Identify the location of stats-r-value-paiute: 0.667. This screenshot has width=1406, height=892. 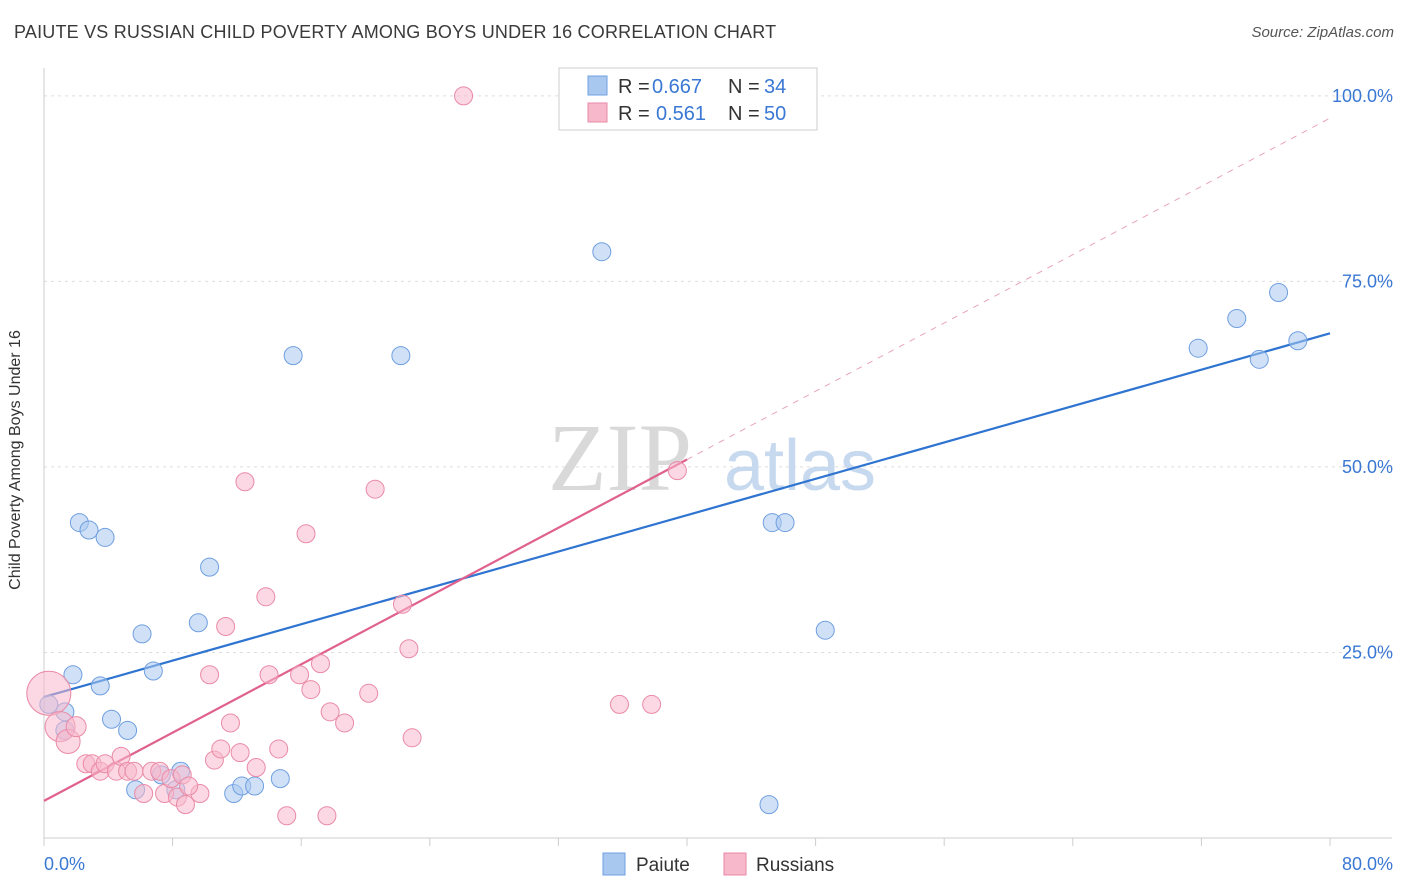
(677, 87).